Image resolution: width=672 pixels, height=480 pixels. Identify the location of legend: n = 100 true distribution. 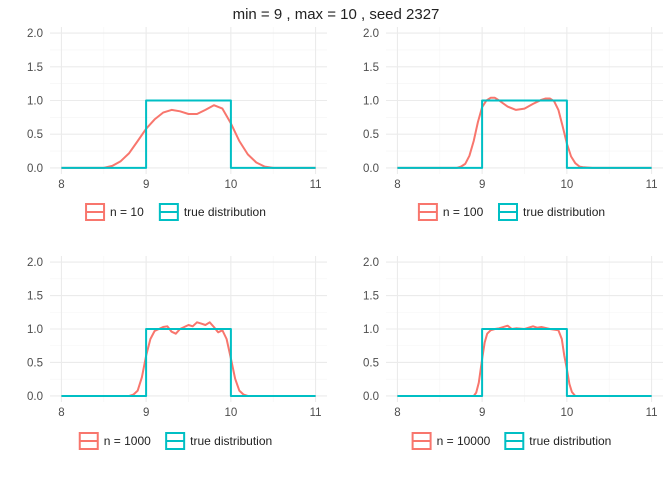
(511, 212).